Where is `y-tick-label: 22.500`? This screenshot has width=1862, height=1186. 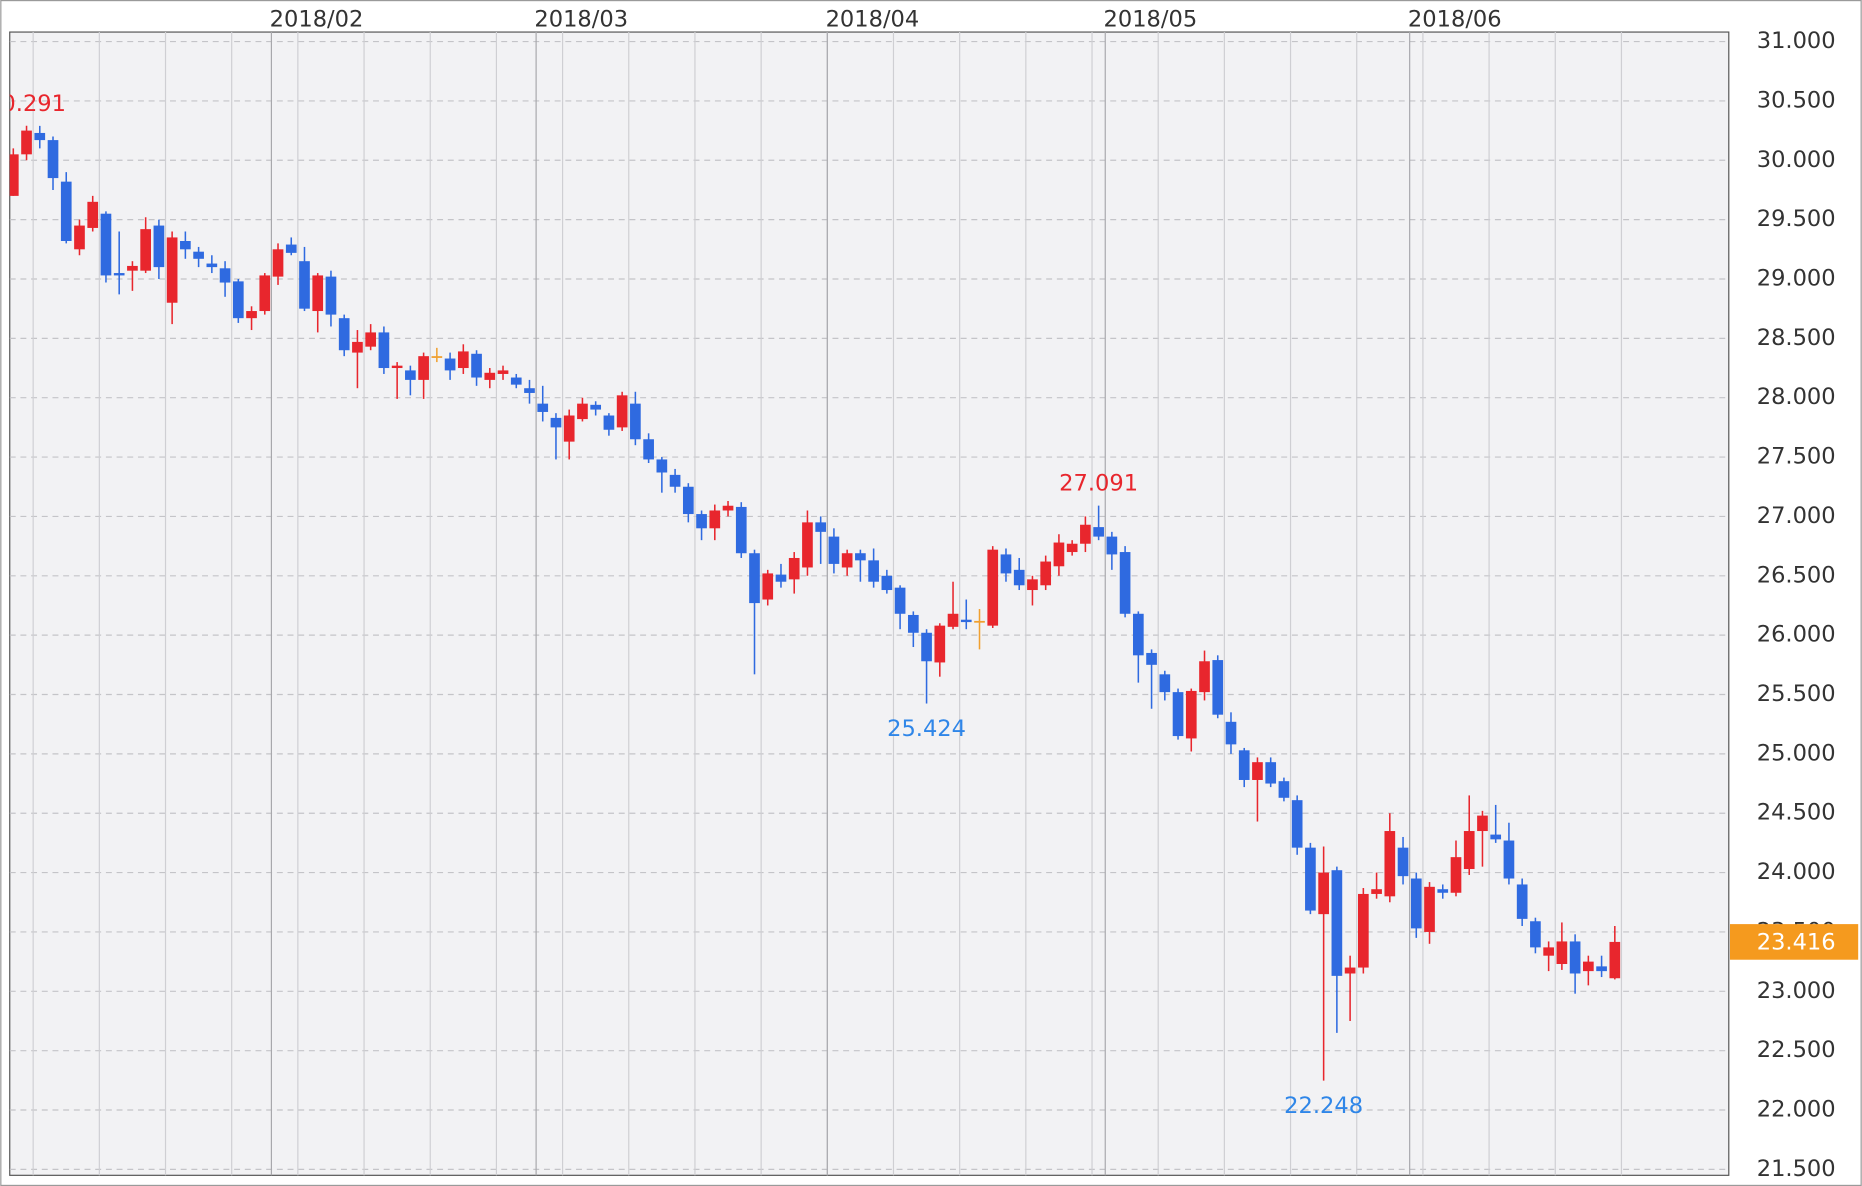
y-tick-label: 22.500 is located at coordinates (1796, 1050).